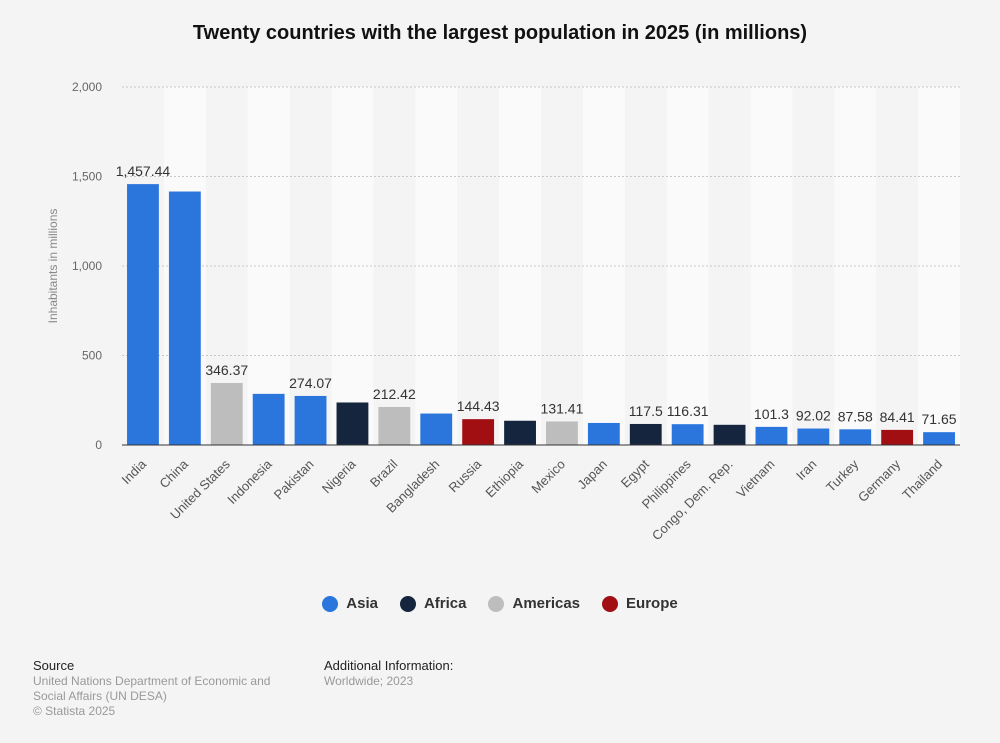  Describe the element at coordinates (855, 437) in the screenshot. I see `bar-turkey` at that location.